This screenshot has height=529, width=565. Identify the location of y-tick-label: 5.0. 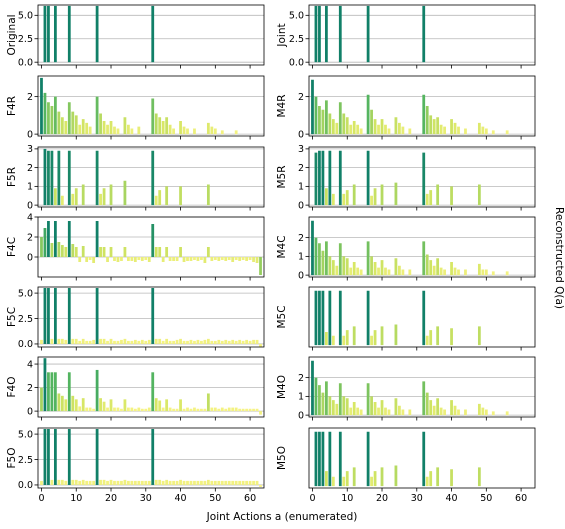
(25, 293).